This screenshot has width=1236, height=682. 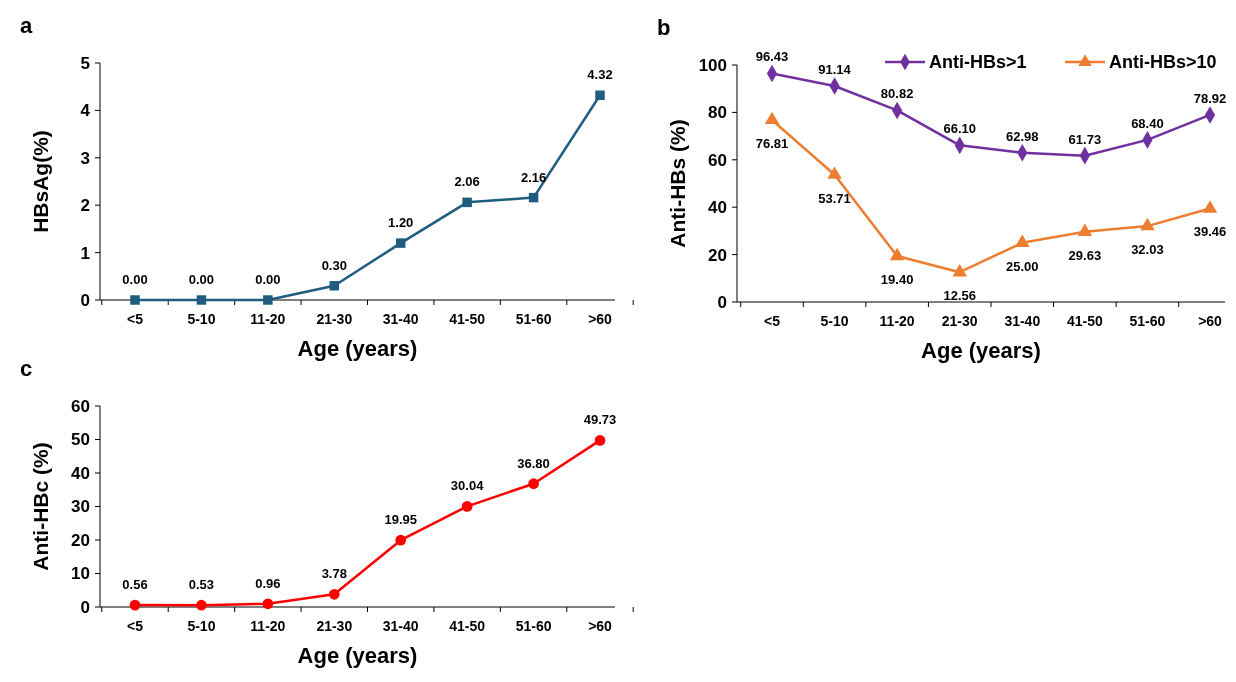 I want to click on data-label: 76.81, so click(x=772, y=143).